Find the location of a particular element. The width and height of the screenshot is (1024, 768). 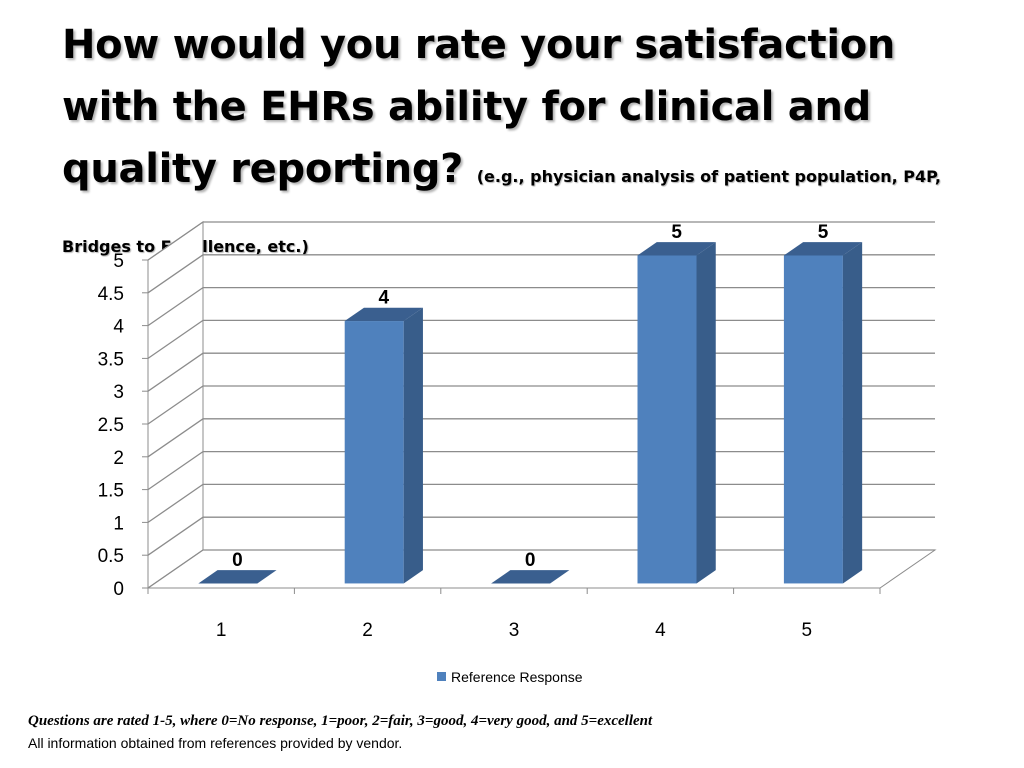

chart-legend: Reference Response is located at coordinates (510, 677).